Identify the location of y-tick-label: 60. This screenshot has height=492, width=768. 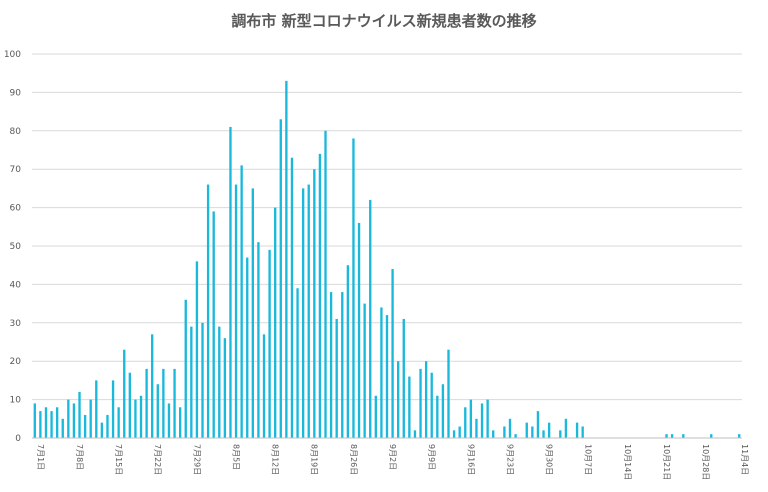
(16, 209).